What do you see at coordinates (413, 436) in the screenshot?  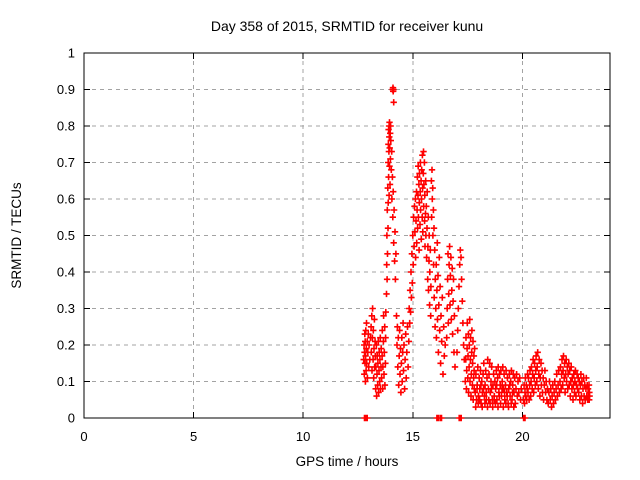 I see `x-tick-label: 15` at bounding box center [413, 436].